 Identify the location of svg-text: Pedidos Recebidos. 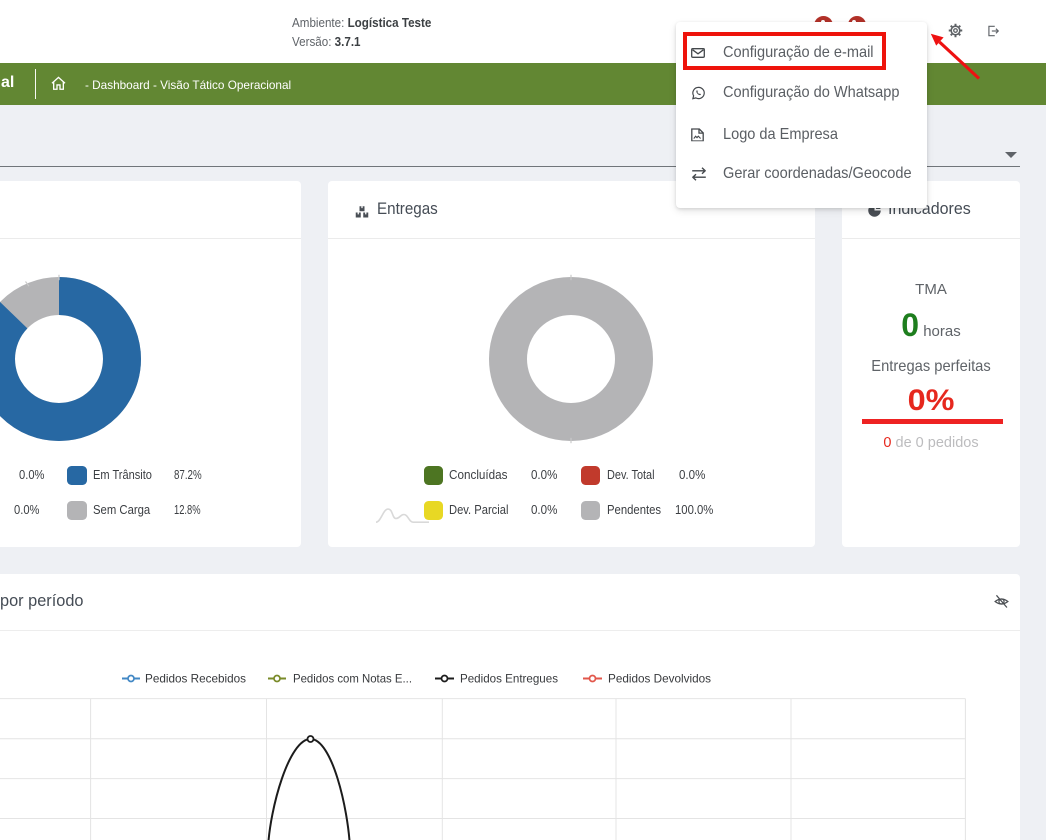
(195, 679).